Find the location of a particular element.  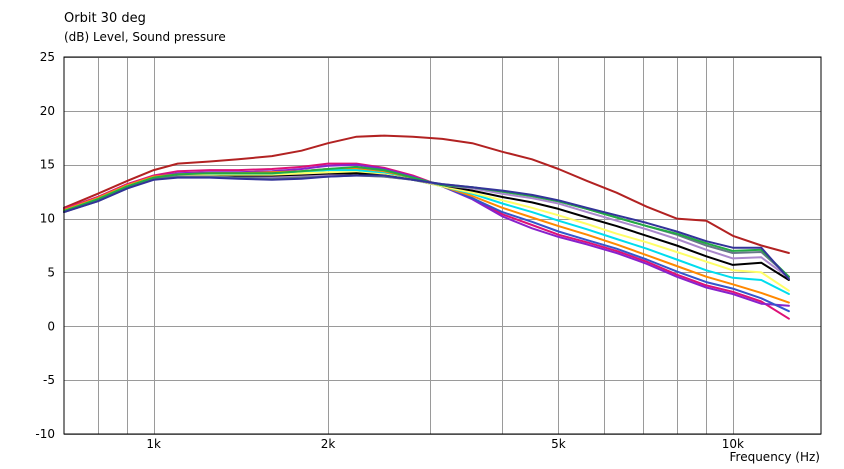

y-tick-label: 15 is located at coordinates (47, 165).